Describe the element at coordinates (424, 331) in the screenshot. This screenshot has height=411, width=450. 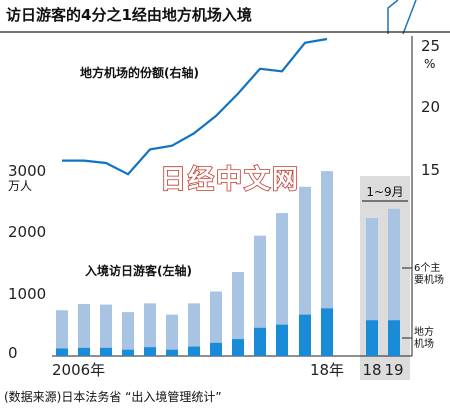
I see `annotation-local-airports-1: 地方` at that location.